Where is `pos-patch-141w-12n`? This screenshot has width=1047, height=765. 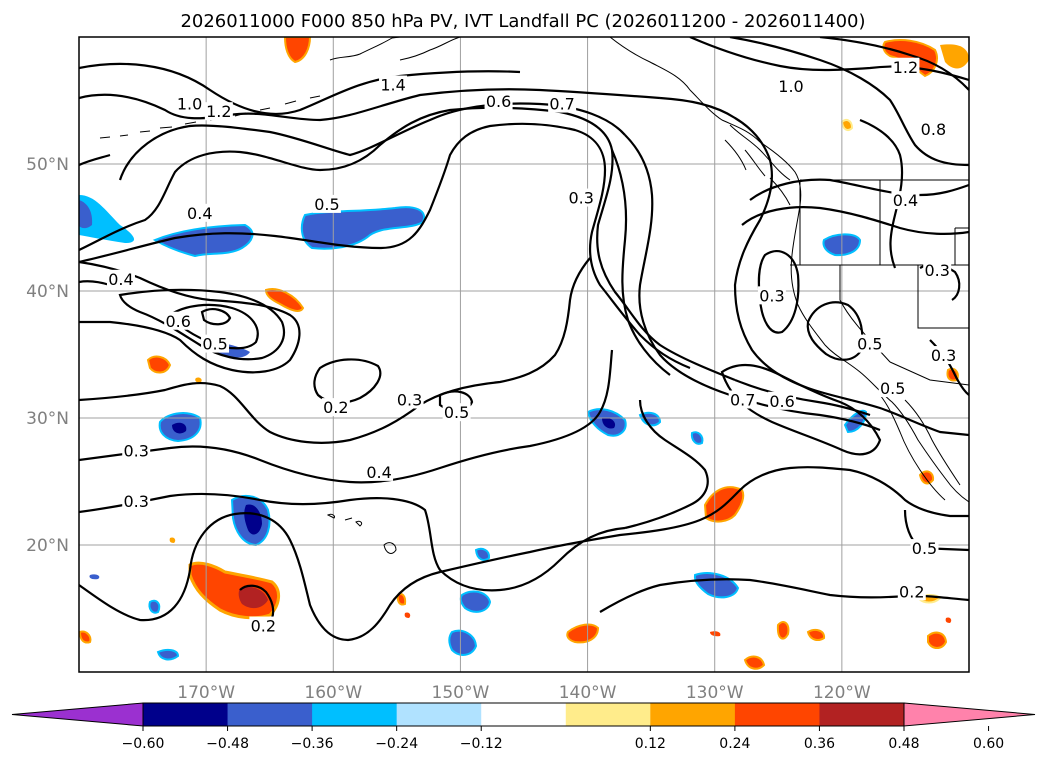
pos-patch-141w-12n is located at coordinates (583, 633).